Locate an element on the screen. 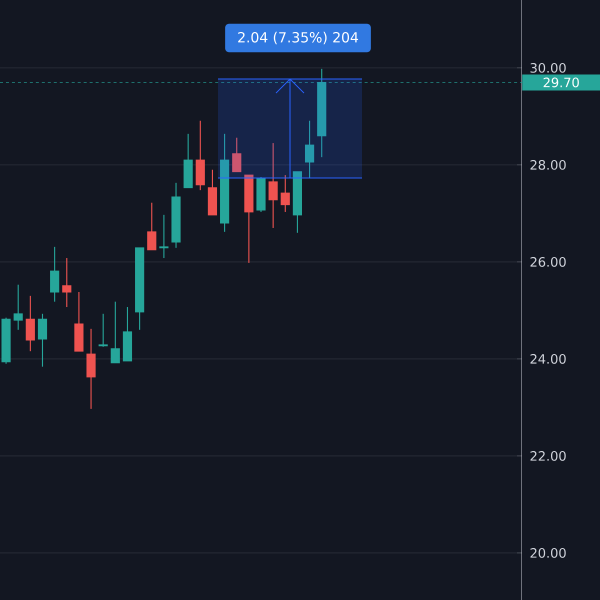 The image size is (600, 600). y-tick-label: 22.00 is located at coordinates (548, 456).